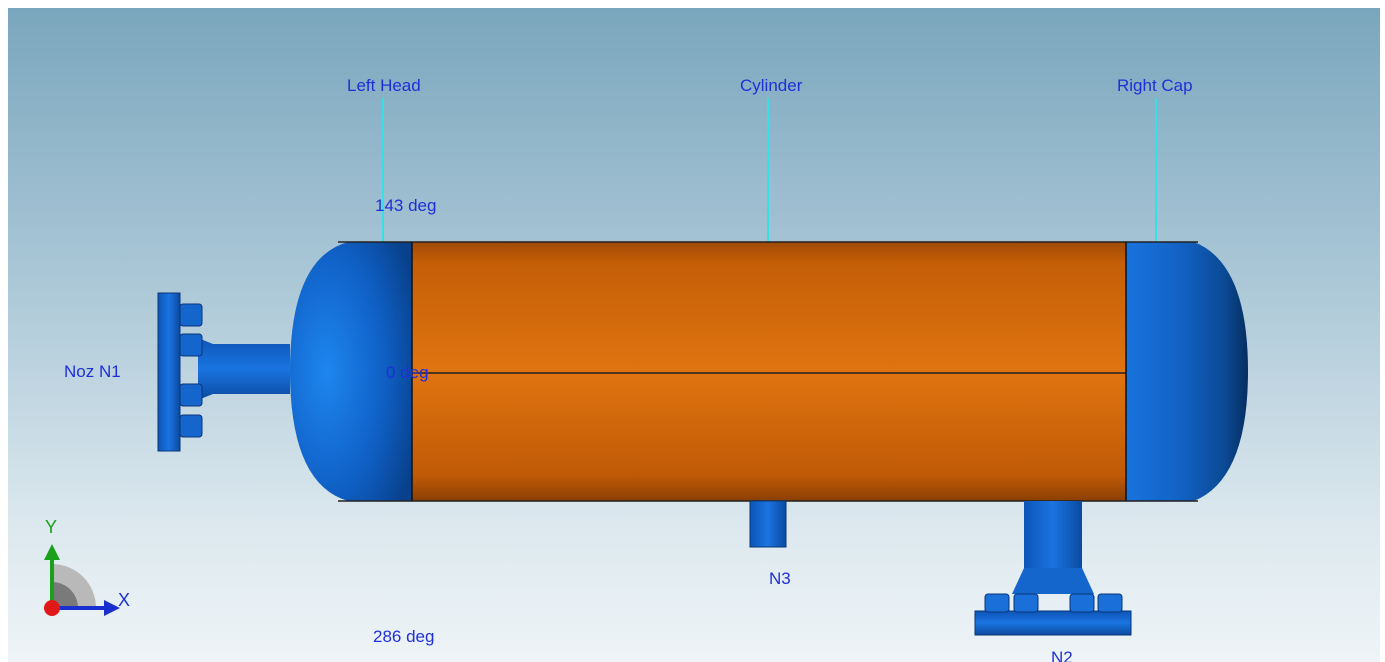  I want to click on left-head, so click(351, 371).